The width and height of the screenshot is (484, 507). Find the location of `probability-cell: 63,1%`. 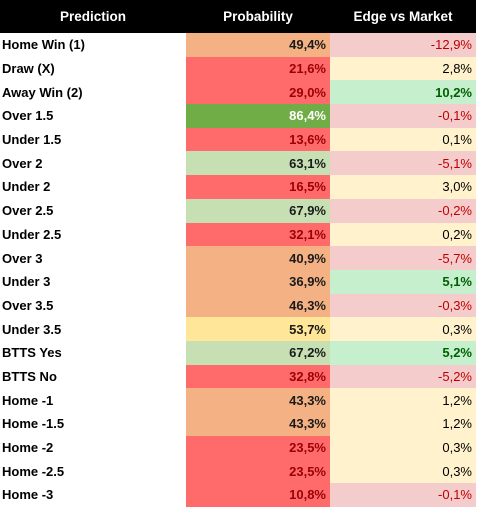

probability-cell: 63,1% is located at coordinates (258, 163).